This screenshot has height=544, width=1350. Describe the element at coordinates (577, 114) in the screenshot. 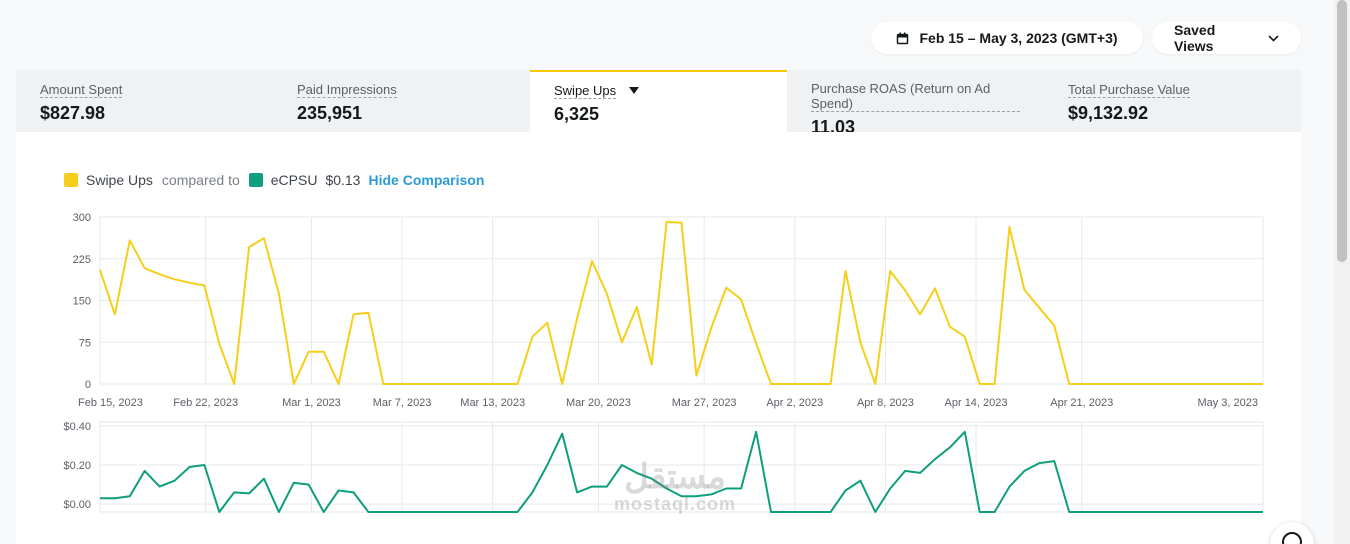

I see `metric-value: 6,325` at that location.